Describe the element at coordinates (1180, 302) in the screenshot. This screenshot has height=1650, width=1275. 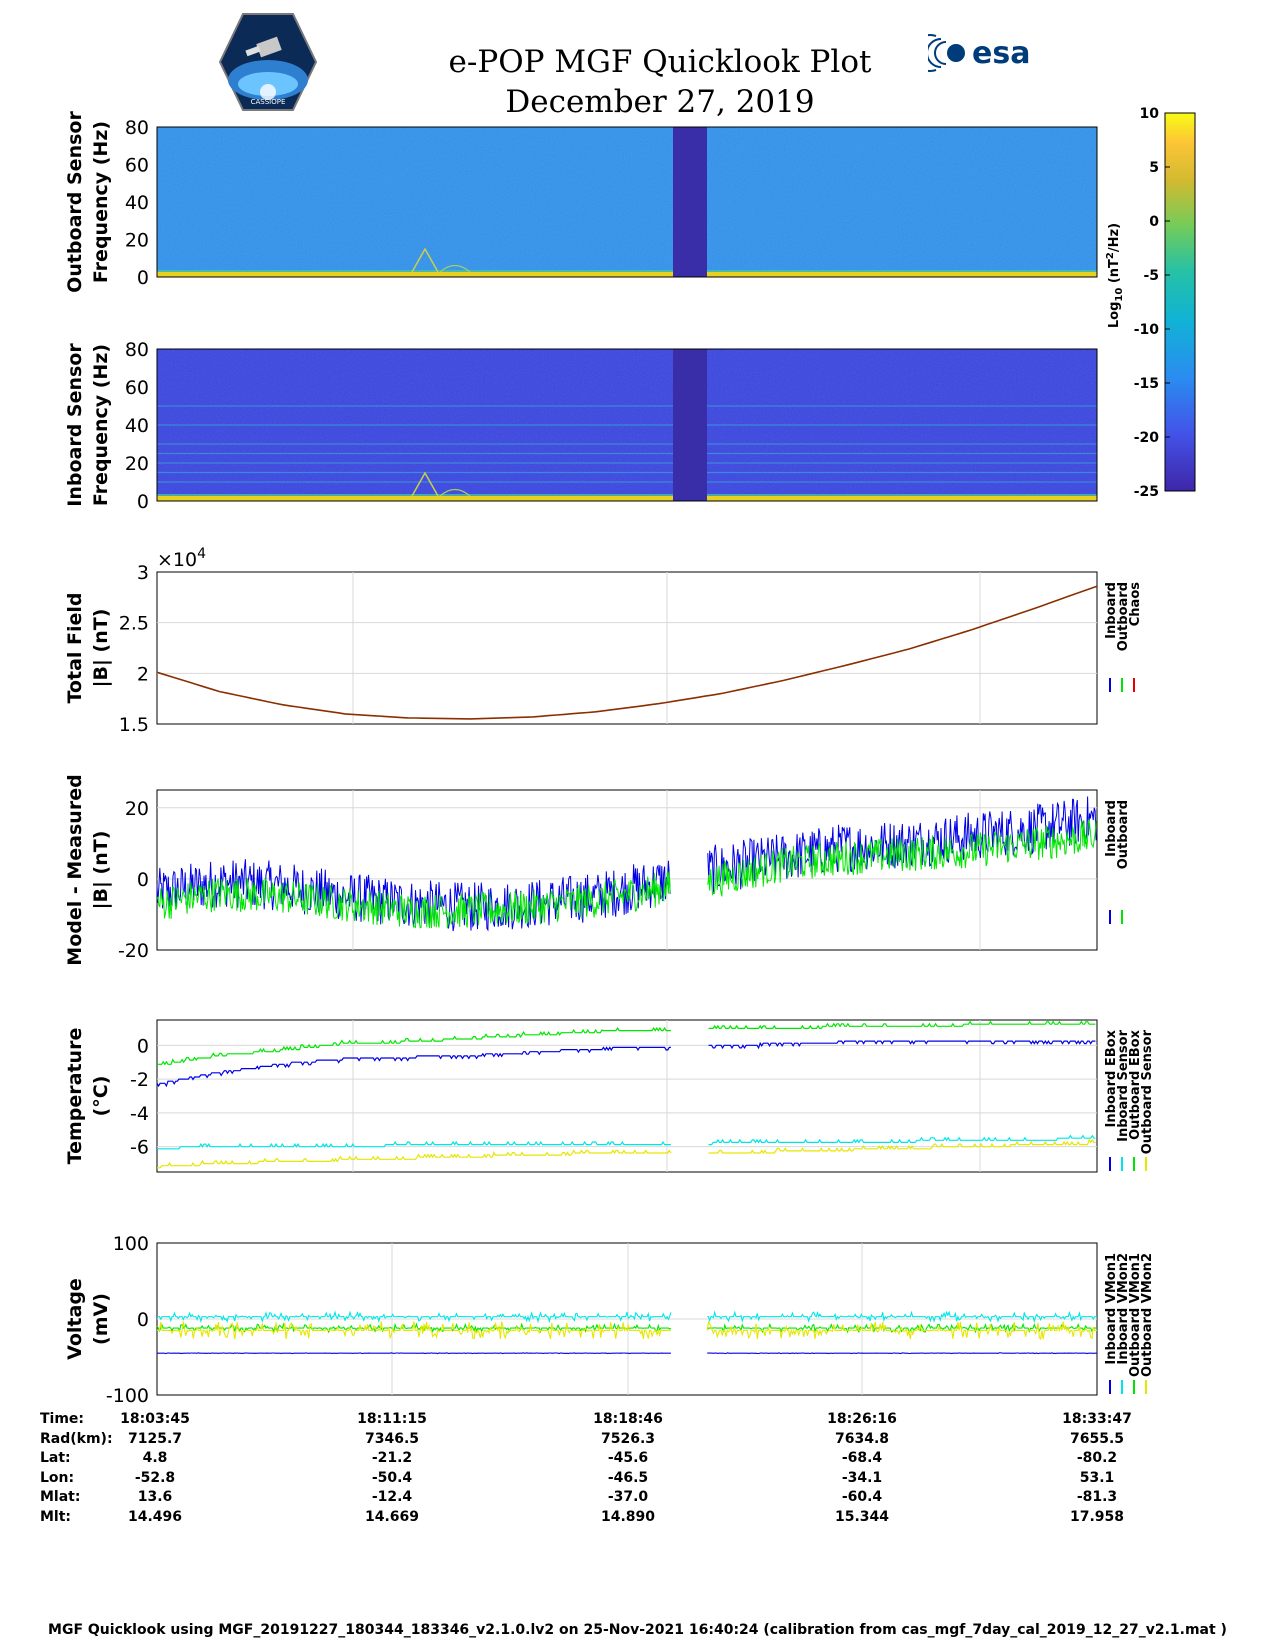
I see `colorbar` at that location.